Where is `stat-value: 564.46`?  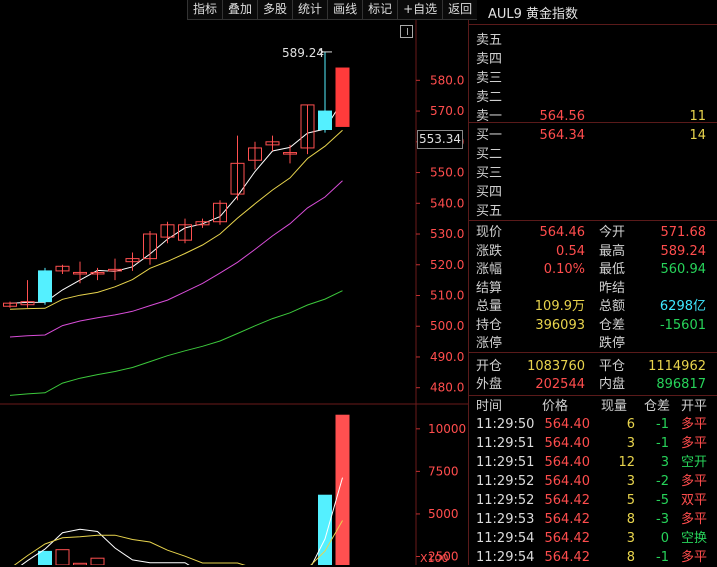
stat-value: 564.46 is located at coordinates (562, 232).